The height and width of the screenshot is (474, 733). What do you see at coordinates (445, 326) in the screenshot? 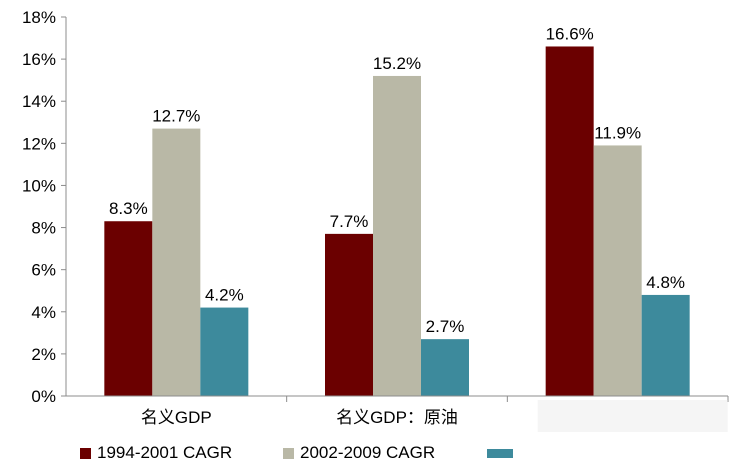
I see `data-label-series-3-2: 2.7%` at bounding box center [445, 326].